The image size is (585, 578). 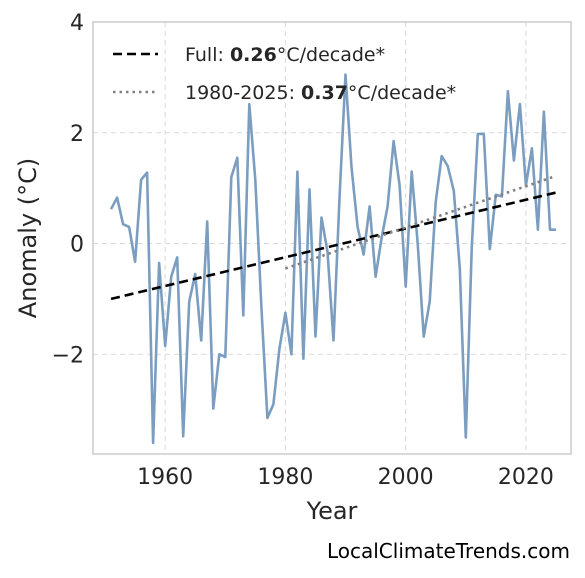 What do you see at coordinates (68, 189) in the screenshot?
I see `y-tick-labels: 4 2 0 −2` at bounding box center [68, 189].